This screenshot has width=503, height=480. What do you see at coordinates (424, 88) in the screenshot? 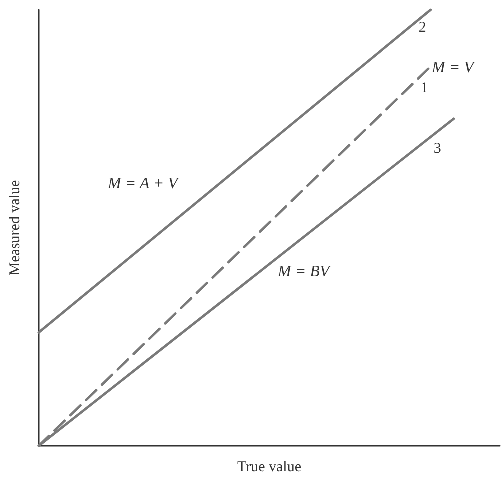
I see `series-label: 1` at bounding box center [424, 88].